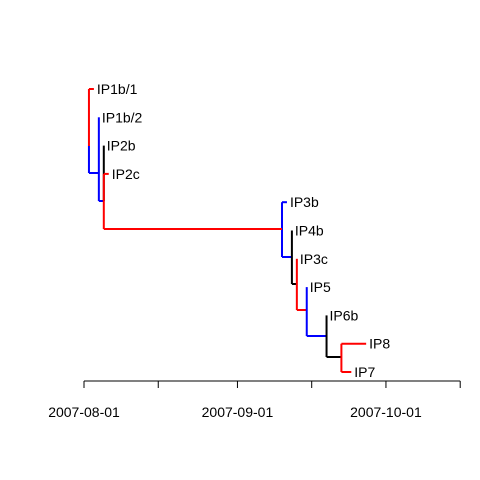  What do you see at coordinates (117, 89) in the screenshot?
I see `tip-label-IP1b_1: IP1b/1` at bounding box center [117, 89].